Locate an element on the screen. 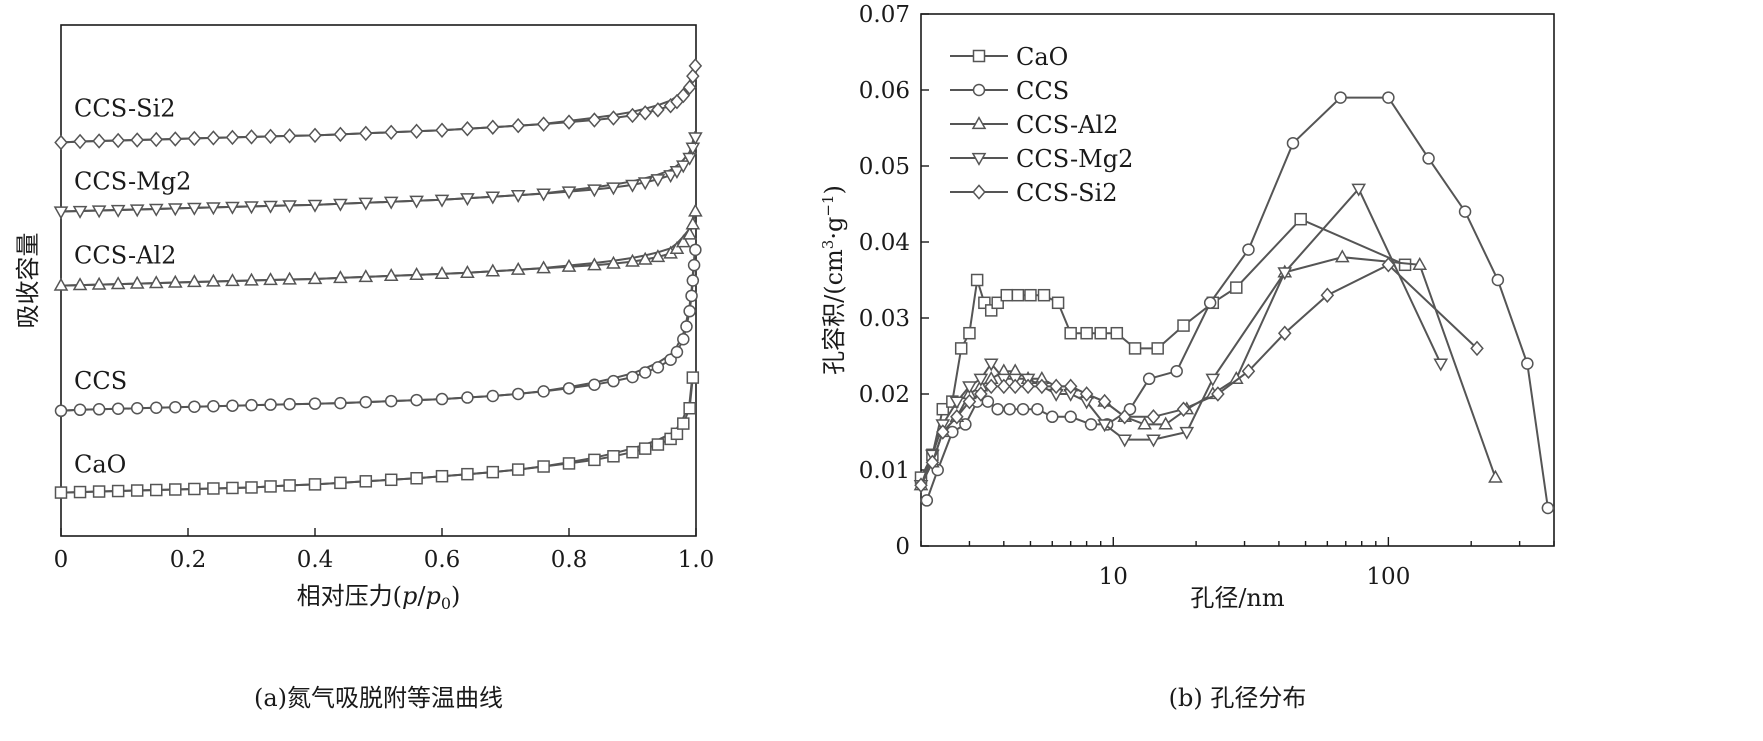 The image size is (1763, 741). chart-b-series-ccs-al2 is located at coordinates (1208, 370).